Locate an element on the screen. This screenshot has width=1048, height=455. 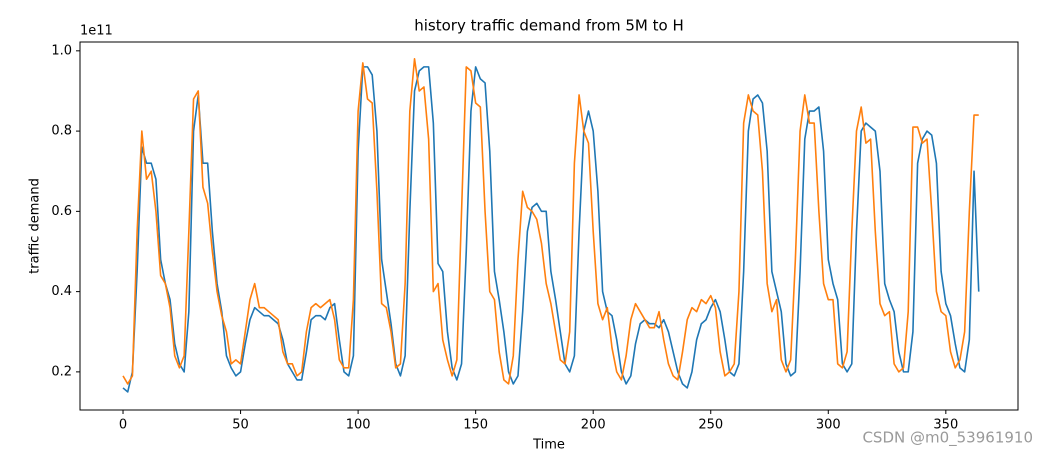
x-tick-label: 350 is located at coordinates (945, 425).